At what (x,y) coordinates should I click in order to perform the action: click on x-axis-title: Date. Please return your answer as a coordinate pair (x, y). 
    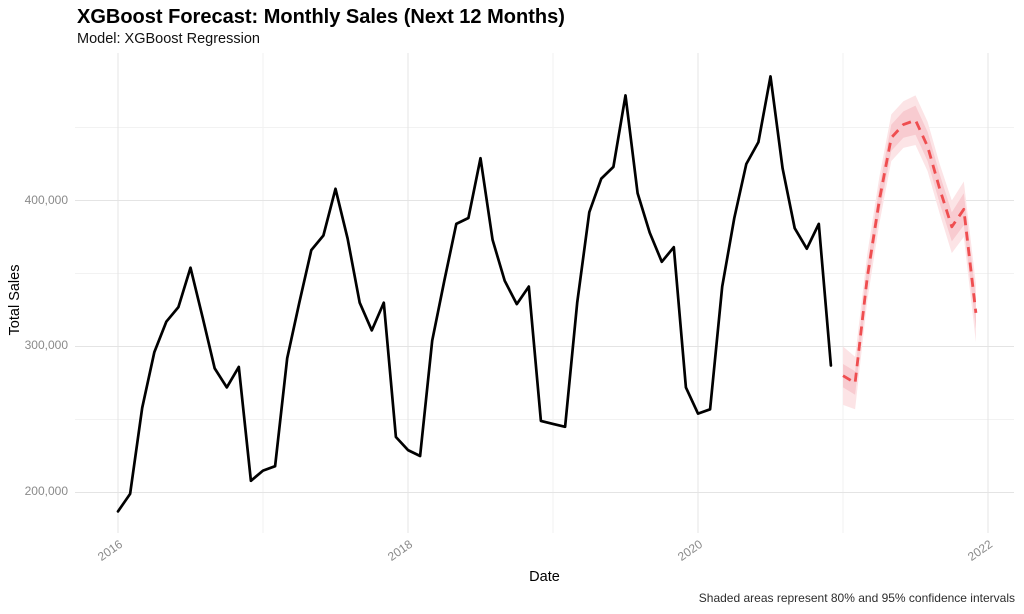
    Looking at the image, I should click on (544, 577).